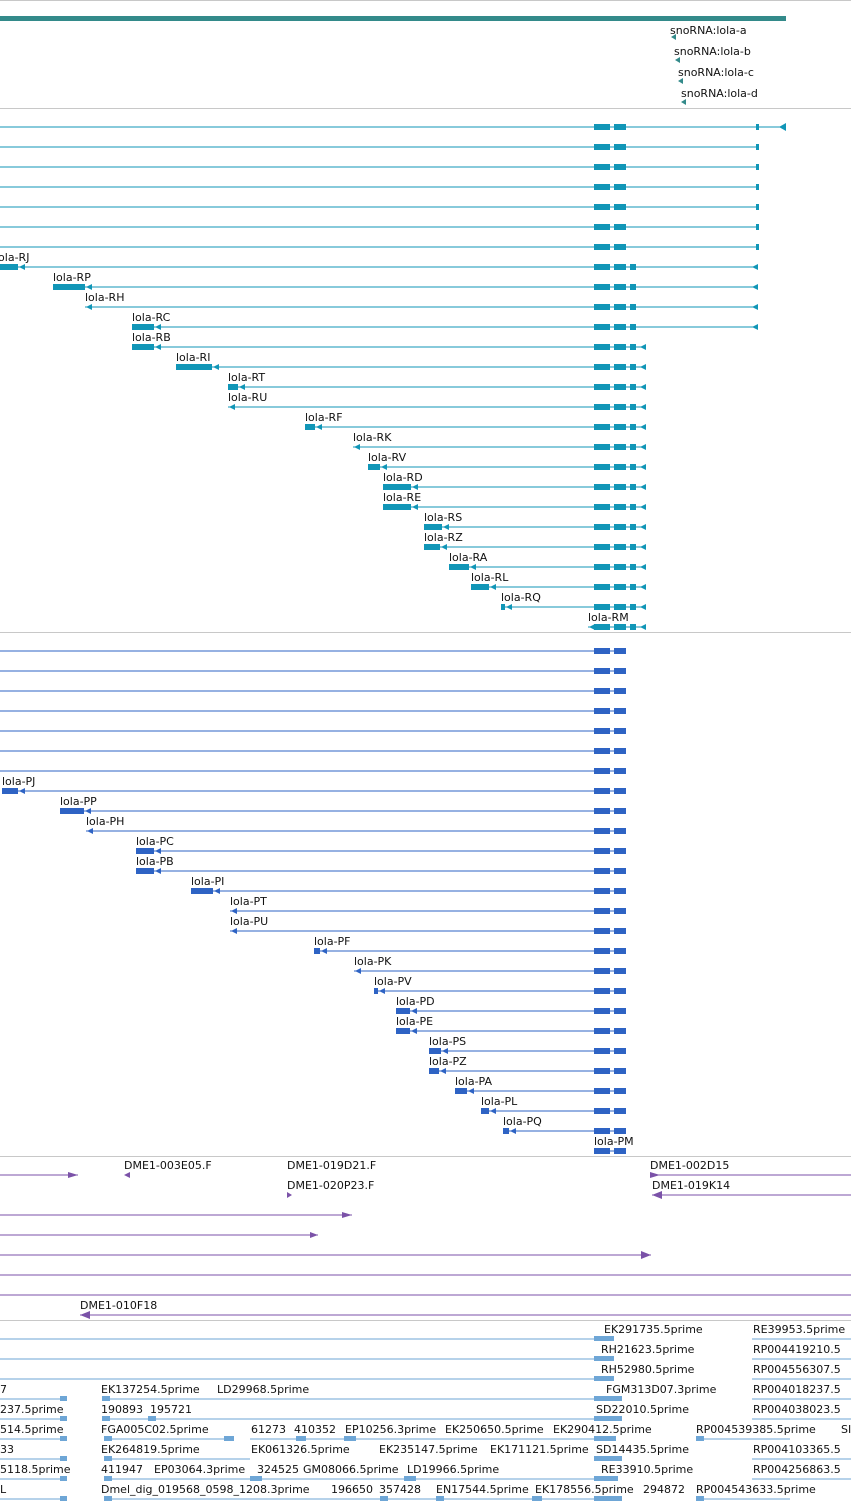 The image size is (851, 1504). Describe the element at coordinates (150, 1389) in the screenshot. I see `est-label: EK137254.5prime` at that location.